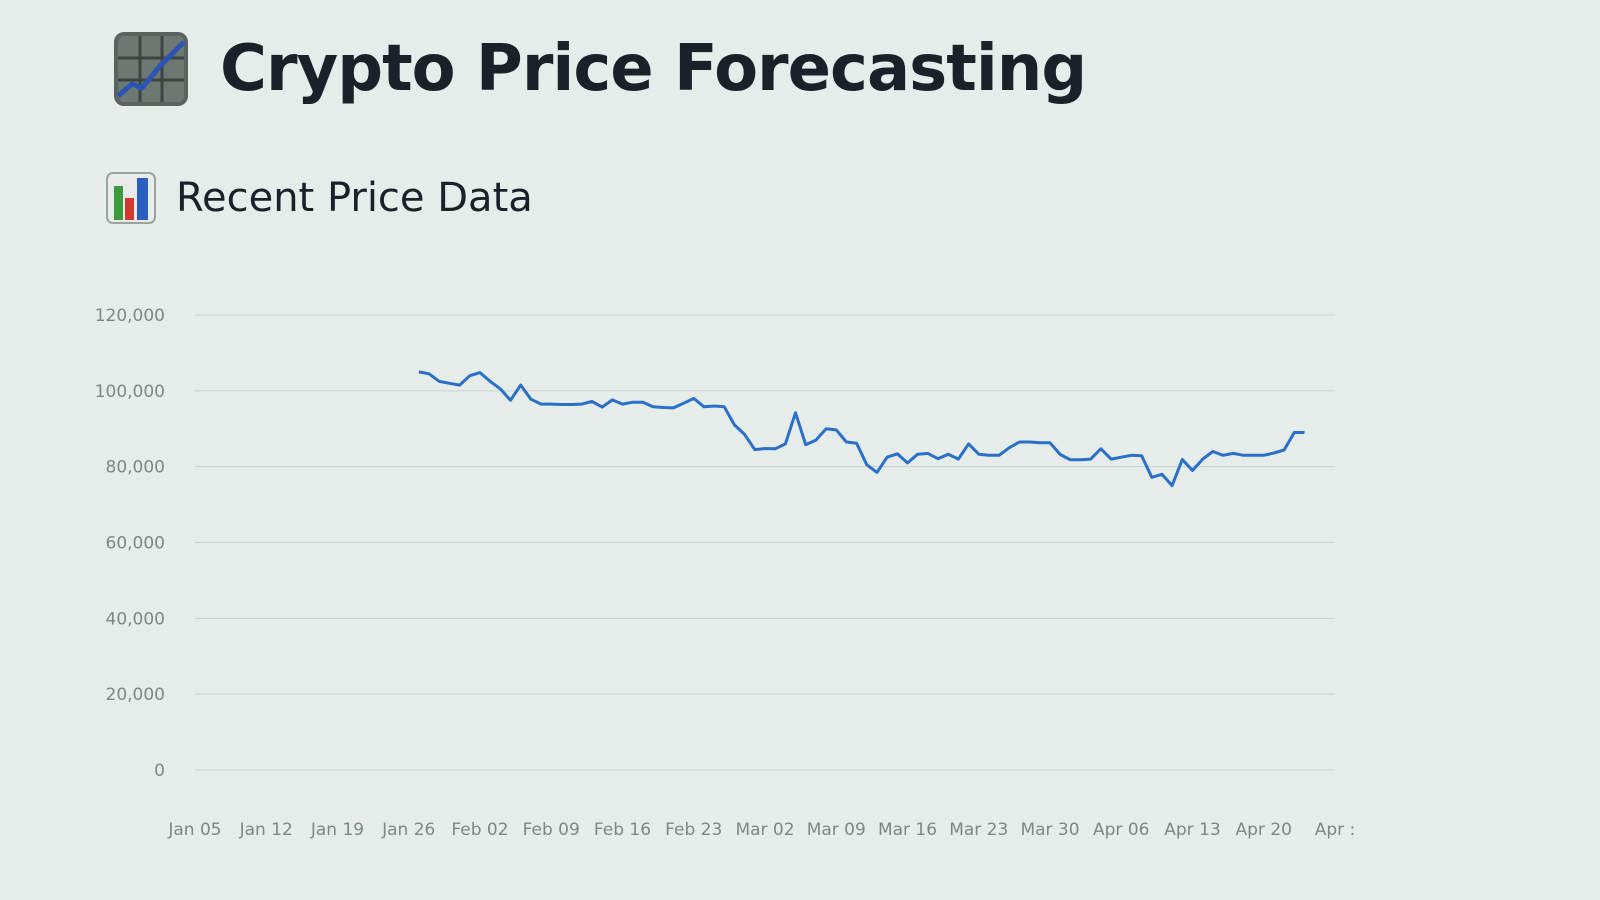  Describe the element at coordinates (354, 198) in the screenshot. I see `section-title: Recent Price Data` at that location.